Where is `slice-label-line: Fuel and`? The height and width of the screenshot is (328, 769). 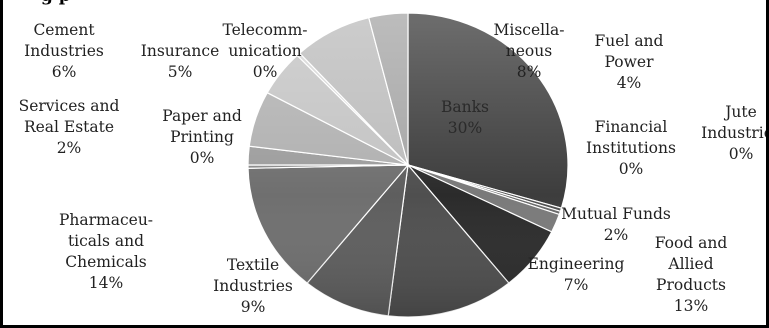
slice-label-line: Fuel and is located at coordinates (629, 41).